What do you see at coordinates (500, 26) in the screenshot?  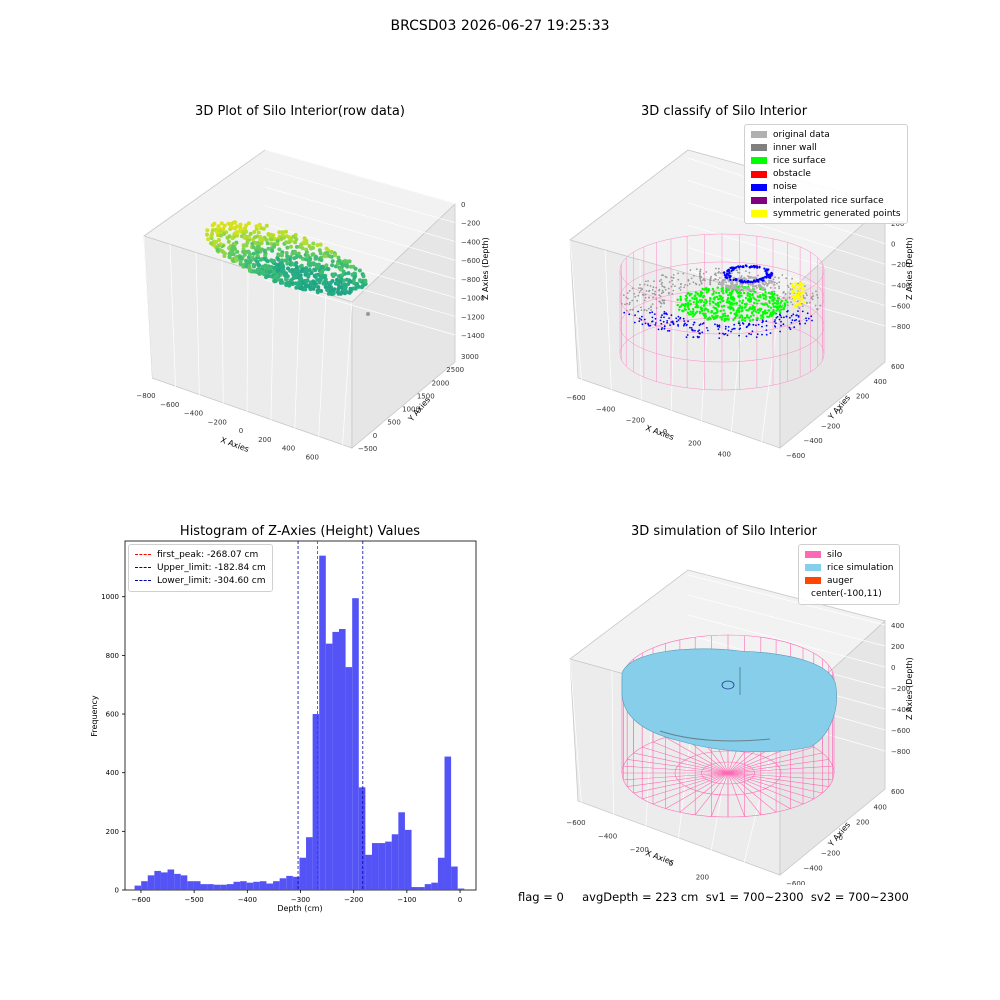 I see `figure-title: BRCSD03 2026-06-27 19:25:33` at bounding box center [500, 26].